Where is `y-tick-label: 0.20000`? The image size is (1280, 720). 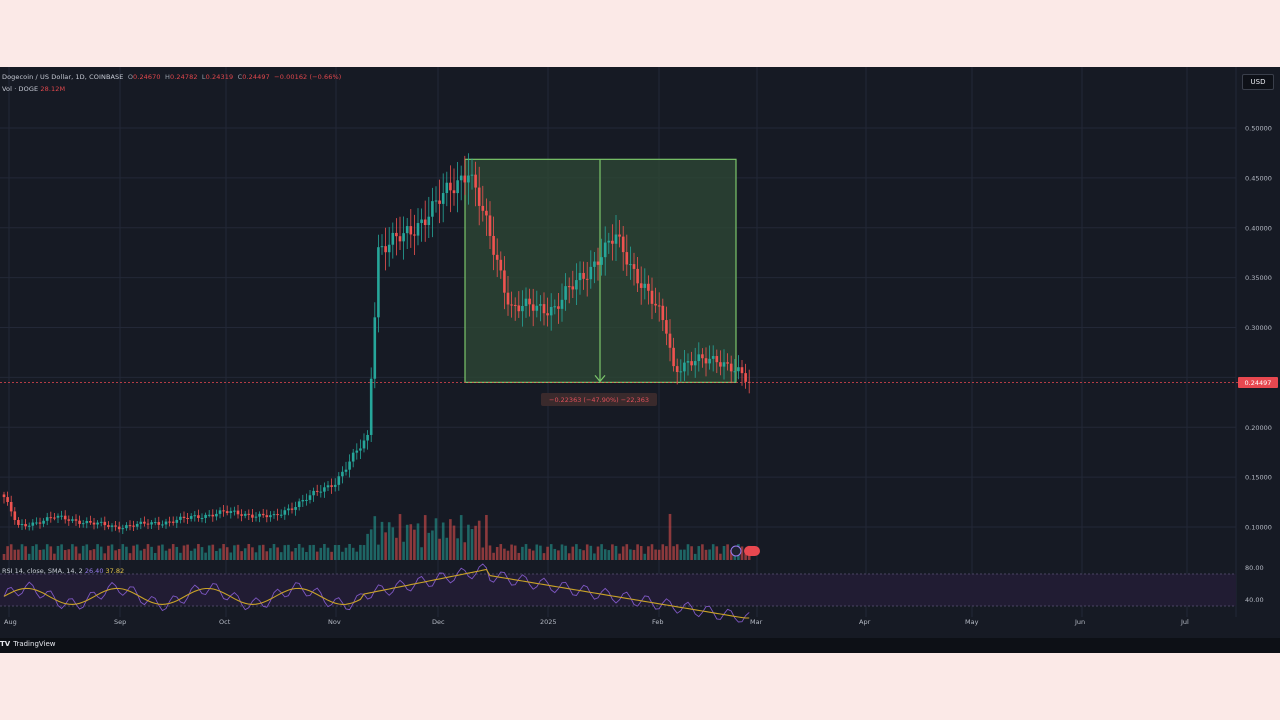
y-tick-label: 0.20000 is located at coordinates (1258, 428).